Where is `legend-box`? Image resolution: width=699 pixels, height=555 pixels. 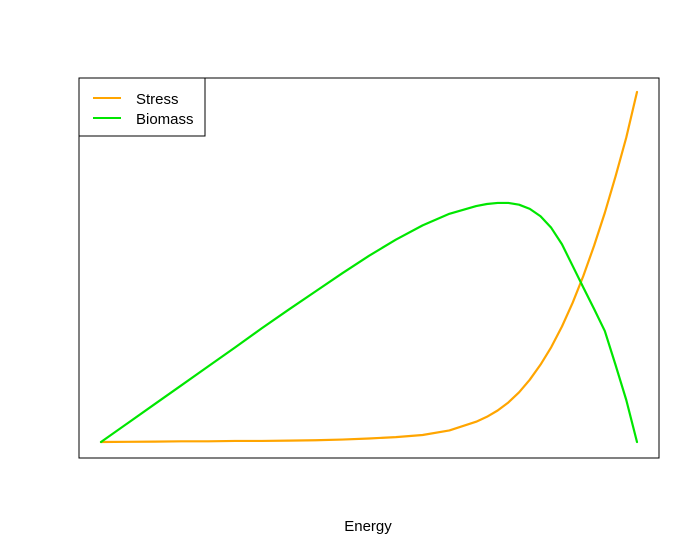
legend-box is located at coordinates (142, 107).